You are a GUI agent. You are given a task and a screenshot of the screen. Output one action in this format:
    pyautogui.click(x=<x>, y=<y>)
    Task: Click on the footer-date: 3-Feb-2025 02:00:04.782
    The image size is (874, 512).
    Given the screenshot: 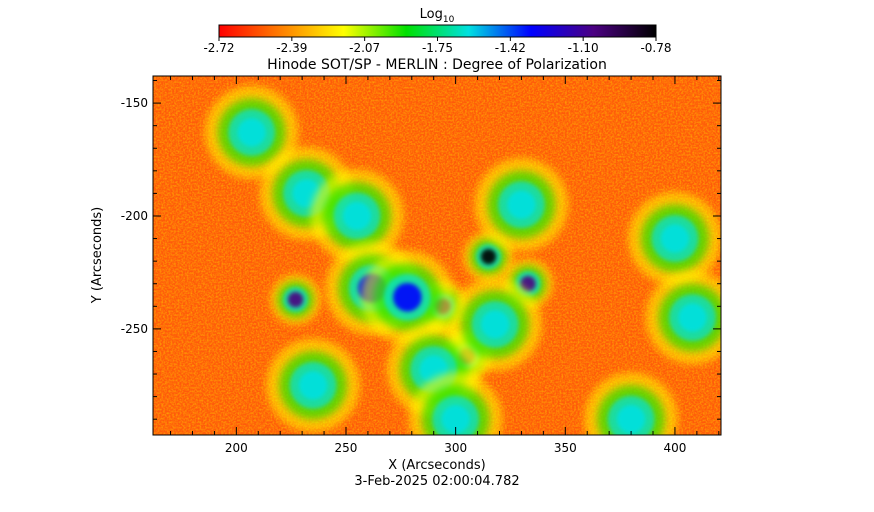 What is the action you would take?
    pyautogui.click(x=436, y=481)
    